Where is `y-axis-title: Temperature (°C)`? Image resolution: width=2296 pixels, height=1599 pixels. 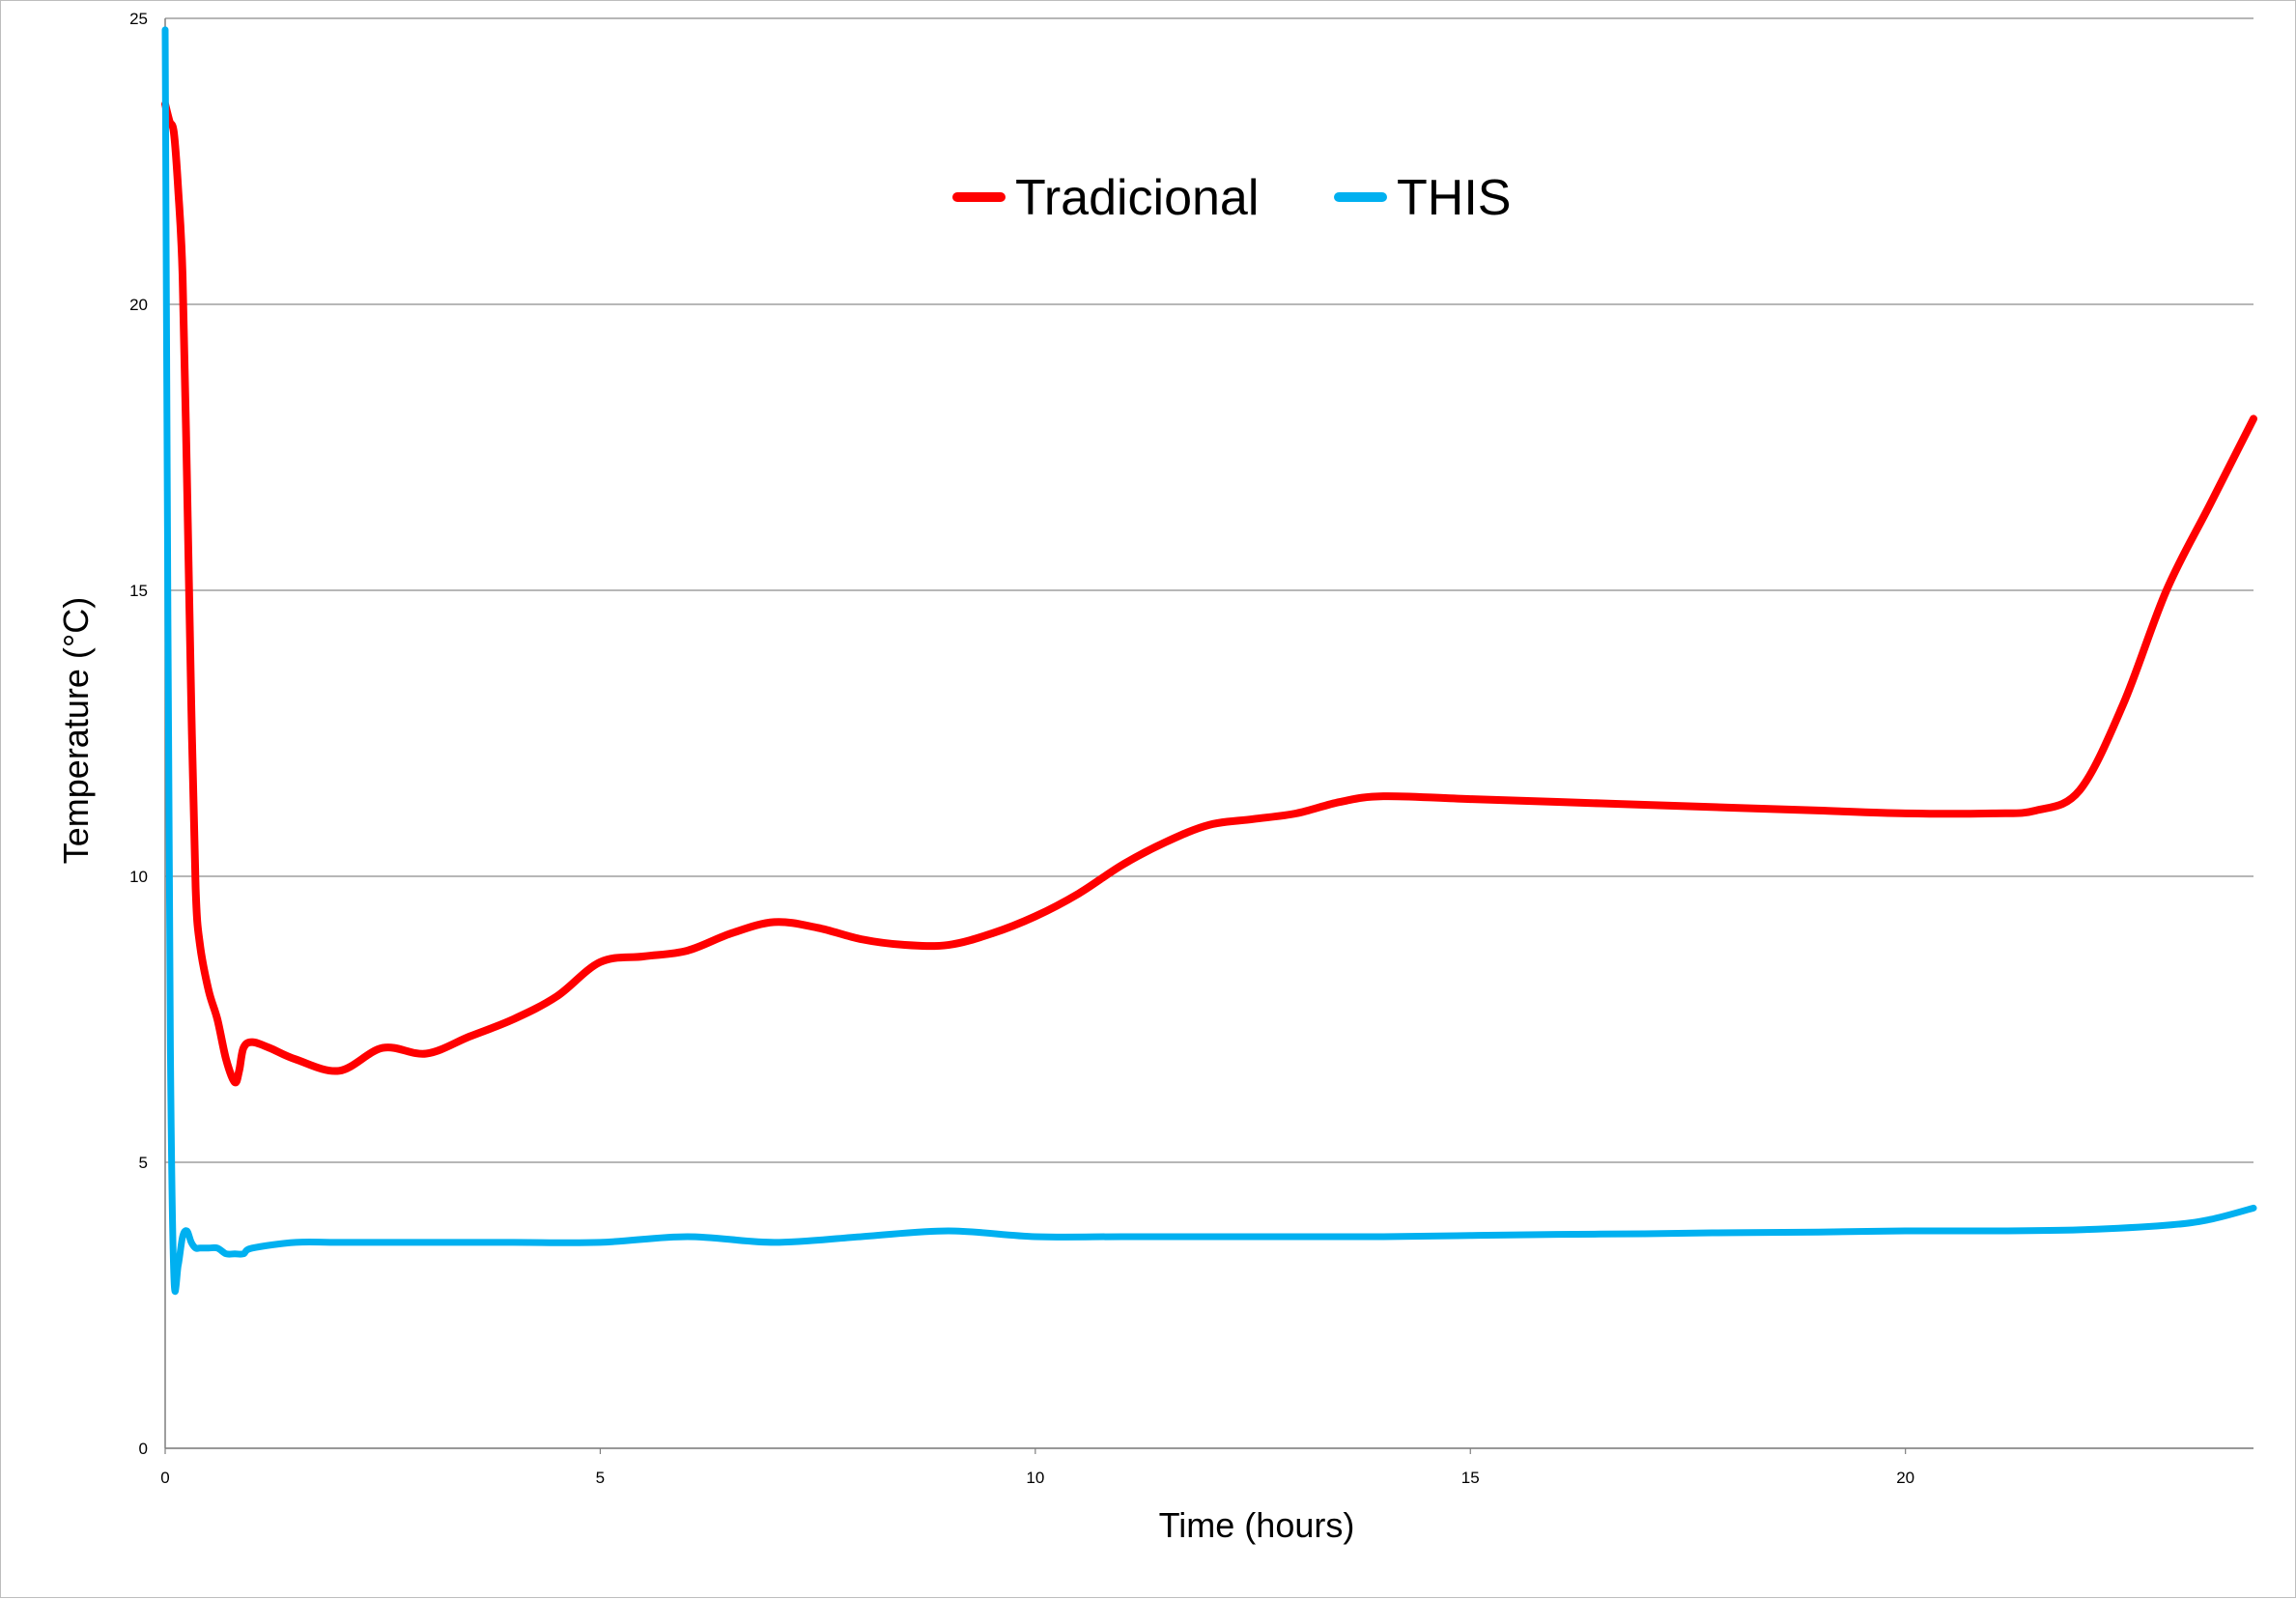 y-axis-title: Temperature (°C) is located at coordinates (76, 730).